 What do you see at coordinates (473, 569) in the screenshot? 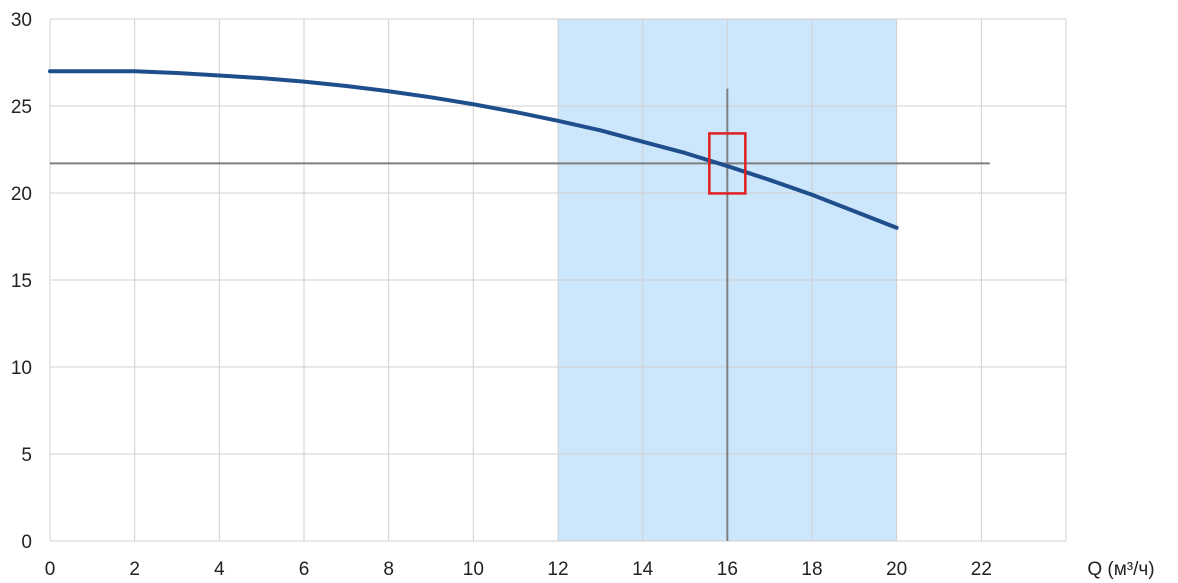
I see `x-tick-label-10: 10` at bounding box center [473, 569].